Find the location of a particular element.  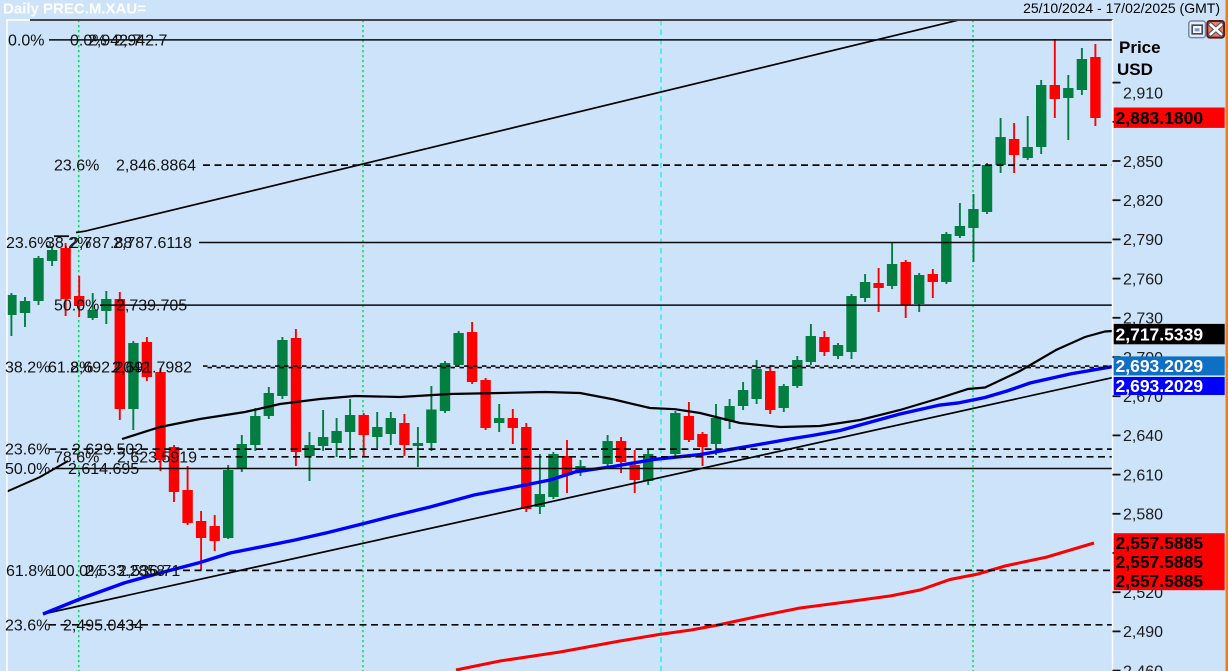

svg-text: USD is located at coordinates (1135, 69).